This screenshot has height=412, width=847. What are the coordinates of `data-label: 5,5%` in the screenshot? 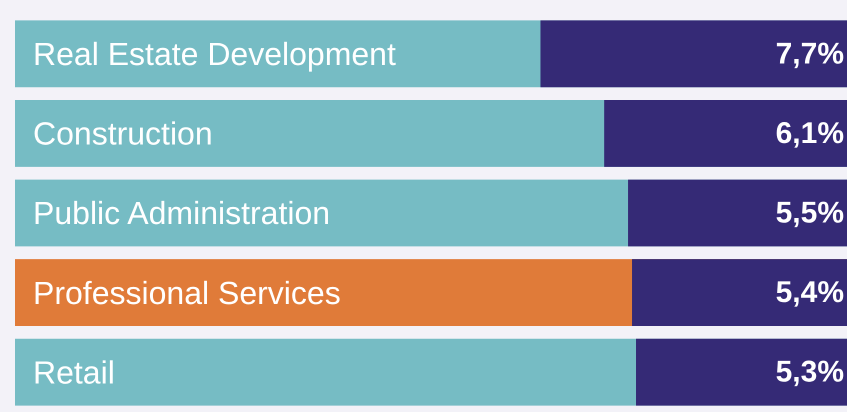 It's located at (810, 213).